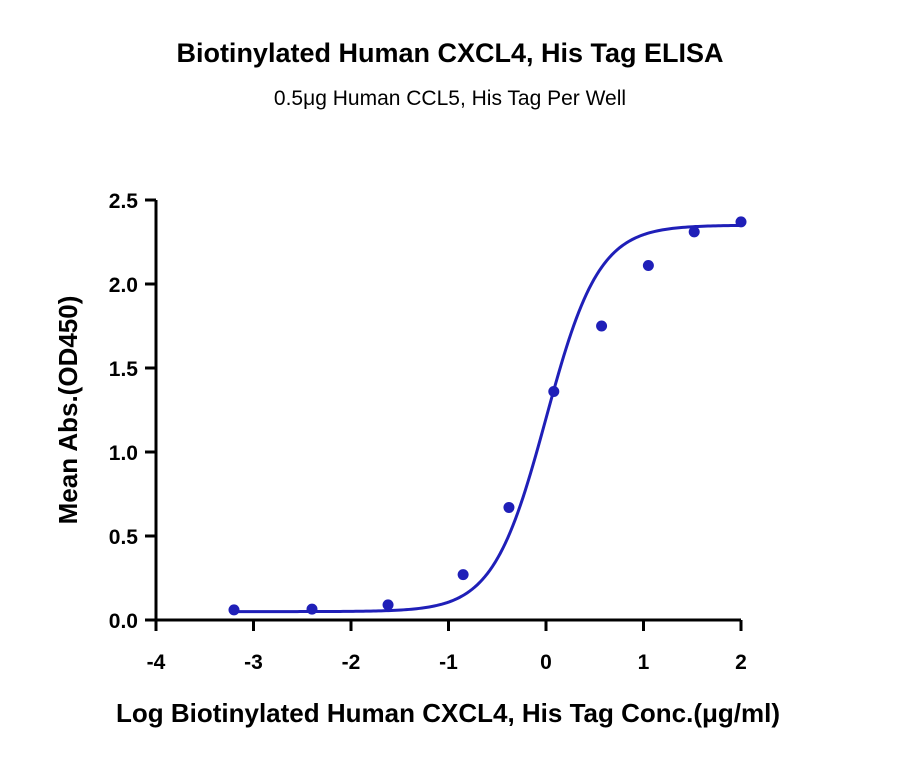  I want to click on x-tick-label: -1, so click(448, 662).